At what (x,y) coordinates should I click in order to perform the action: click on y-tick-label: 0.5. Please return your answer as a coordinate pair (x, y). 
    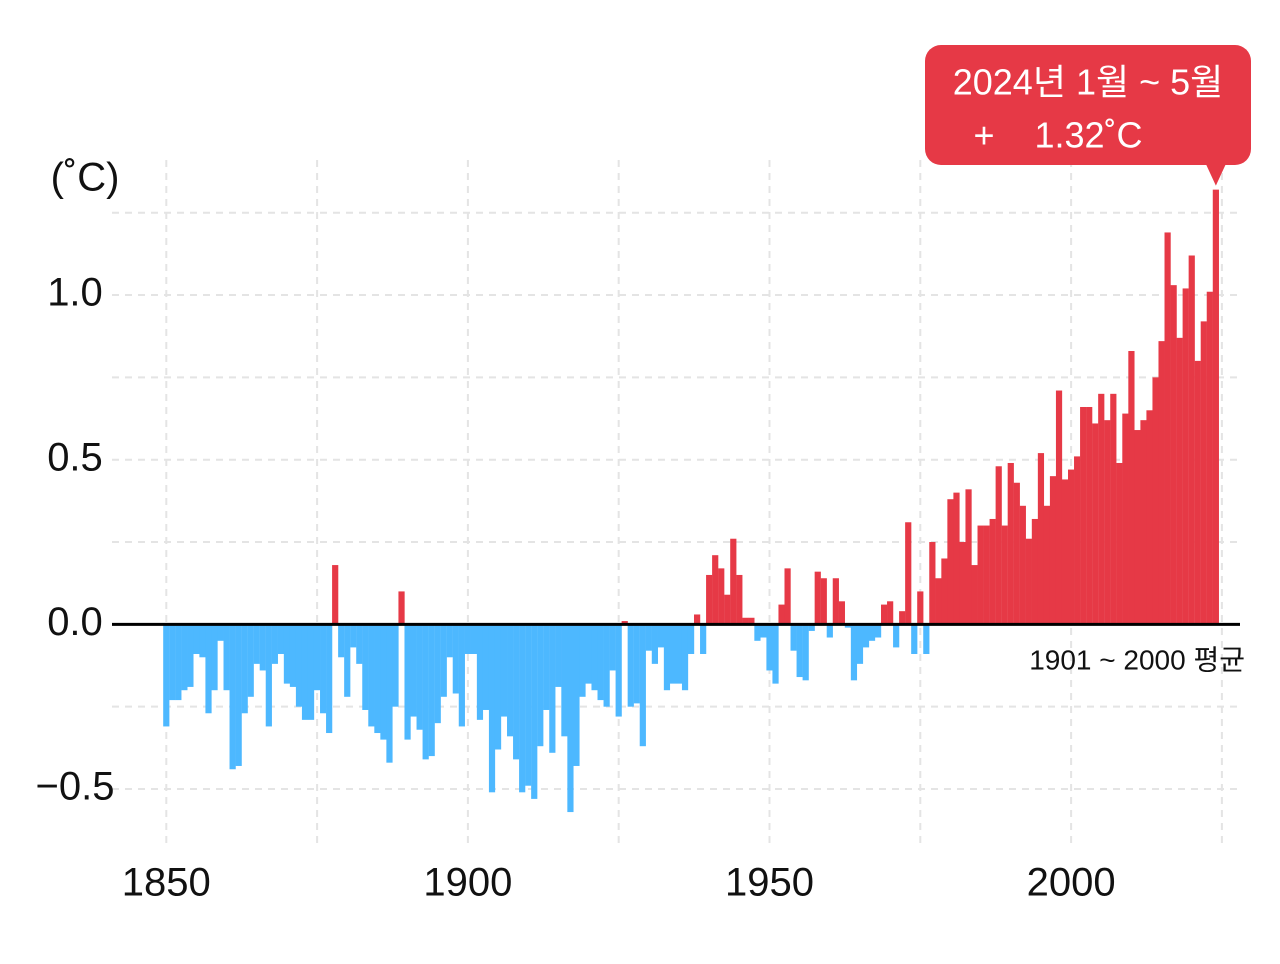
    Looking at the image, I should click on (75, 457).